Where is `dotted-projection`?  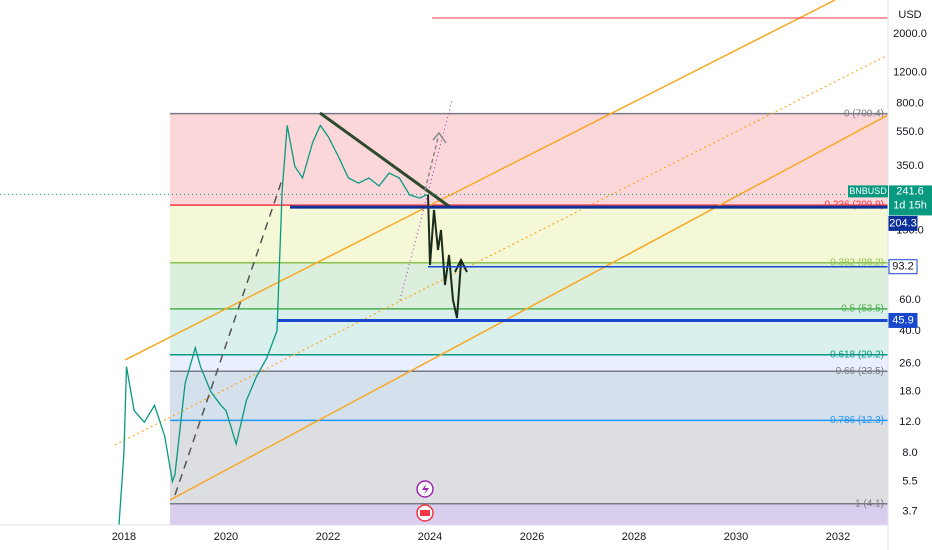 dotted-projection is located at coordinates (426, 200).